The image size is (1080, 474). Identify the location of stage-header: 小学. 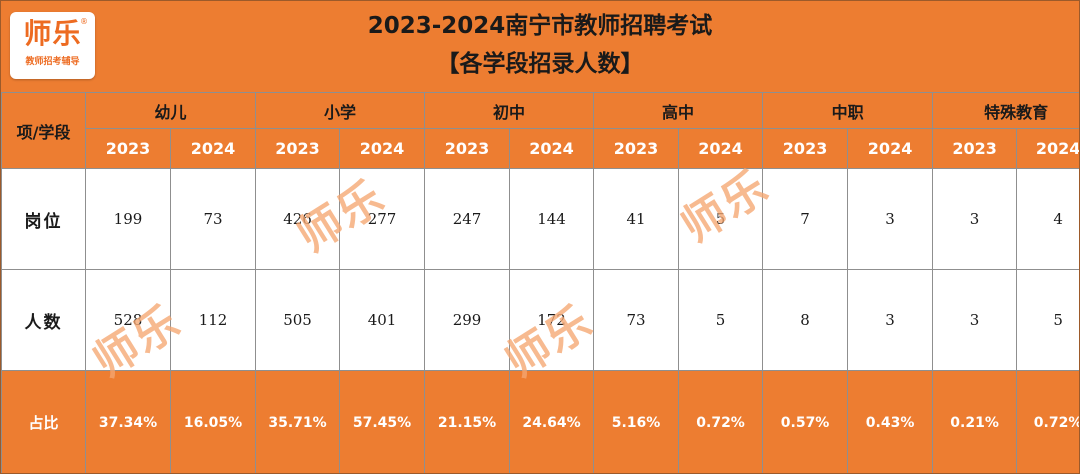
(340, 110).